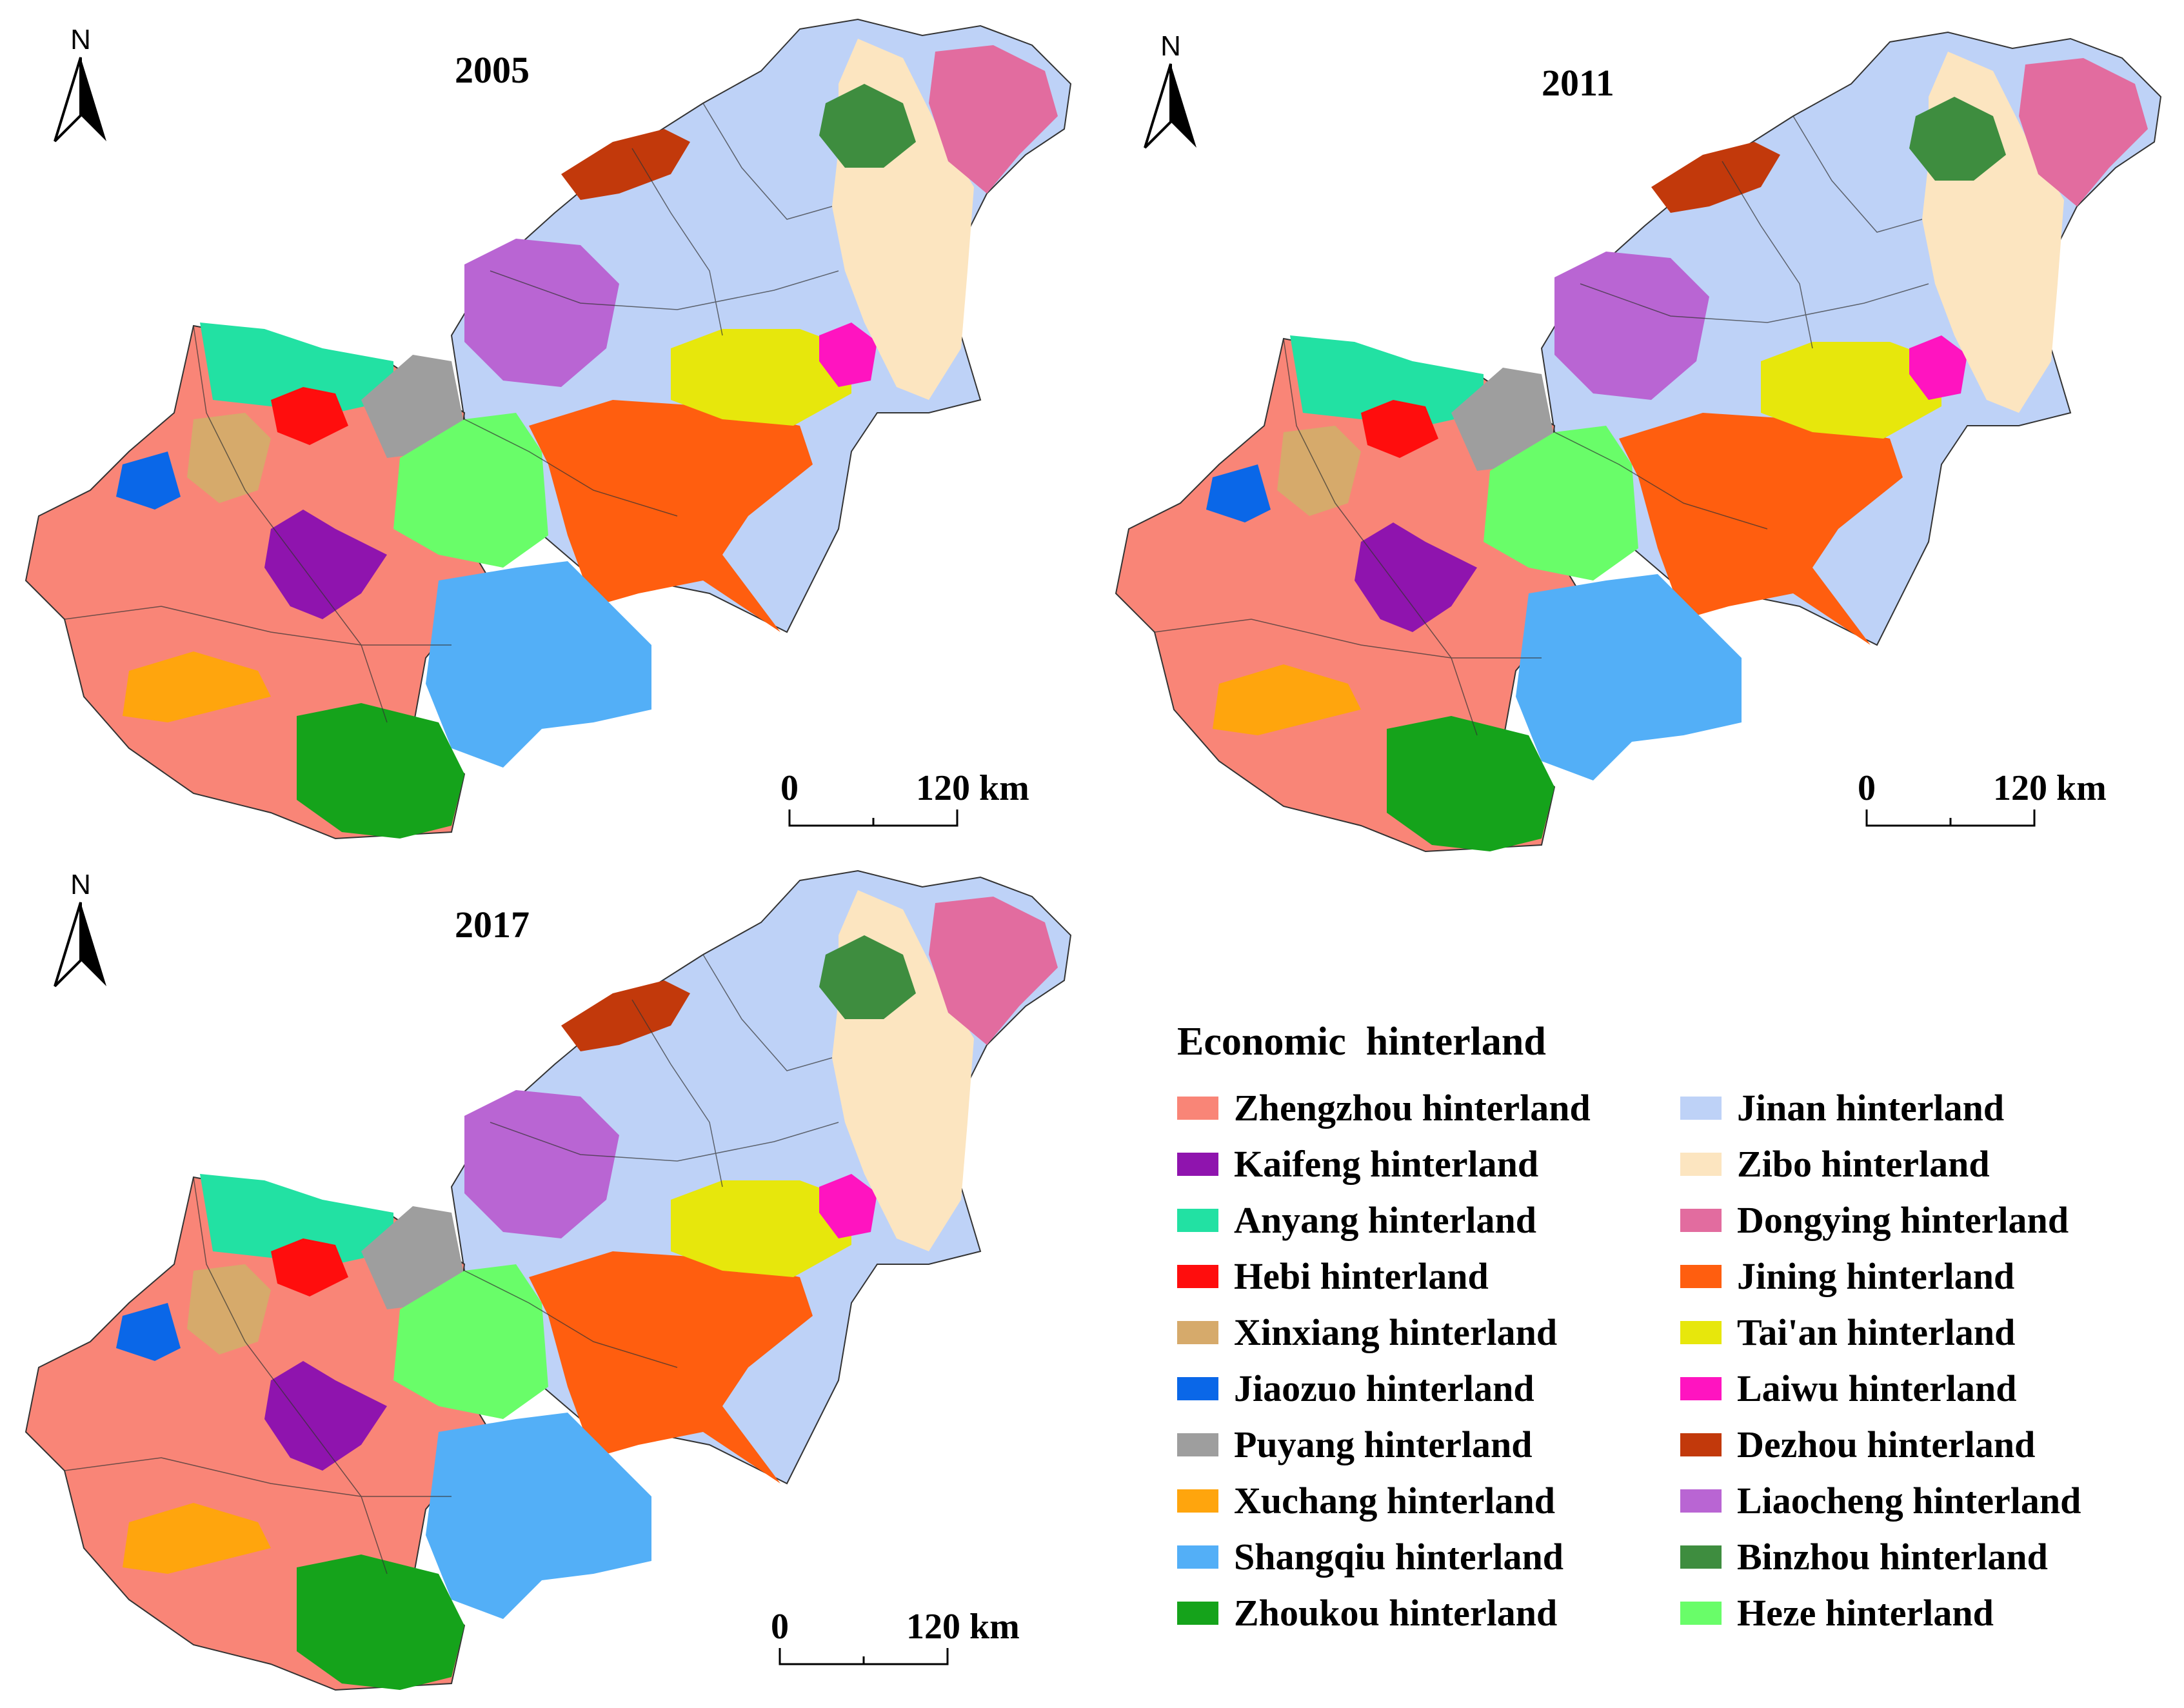  I want to click on legend-item: Laiwu hinterland, so click(1919, 1388).